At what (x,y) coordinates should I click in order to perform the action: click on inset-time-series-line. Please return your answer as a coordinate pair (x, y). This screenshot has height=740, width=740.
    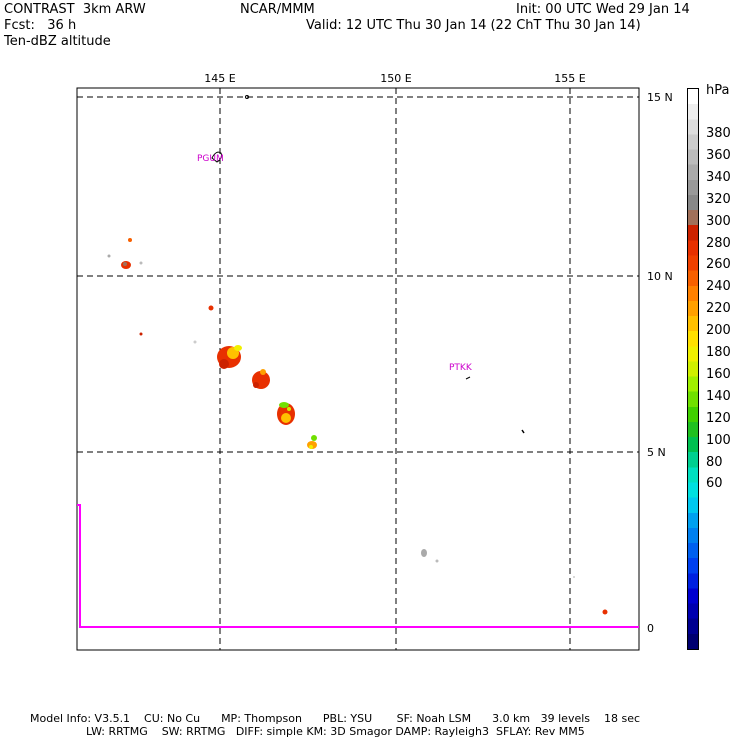
    Looking at the image, I should click on (358, 566).